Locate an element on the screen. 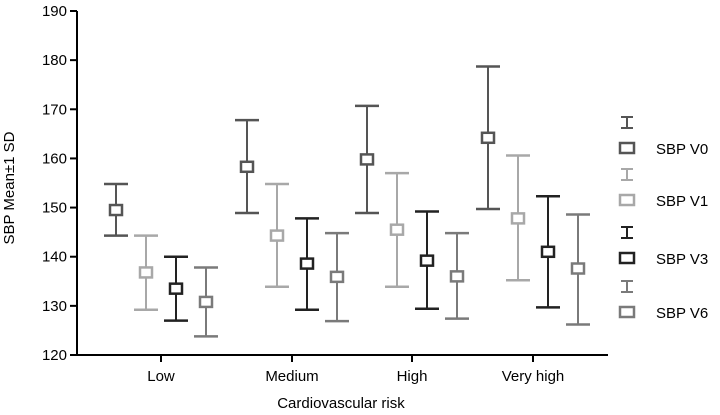  y-tick-label: 190 is located at coordinates (54, 11).